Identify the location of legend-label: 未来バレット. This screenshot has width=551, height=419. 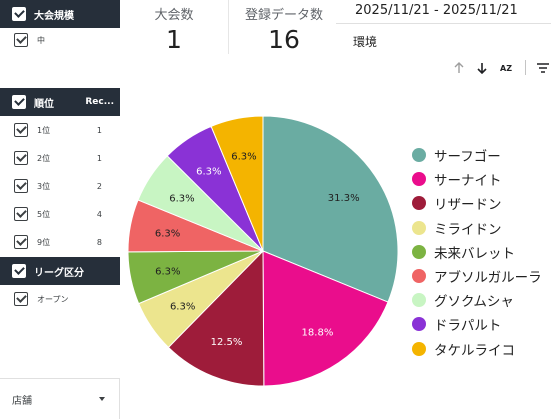
(474, 253).